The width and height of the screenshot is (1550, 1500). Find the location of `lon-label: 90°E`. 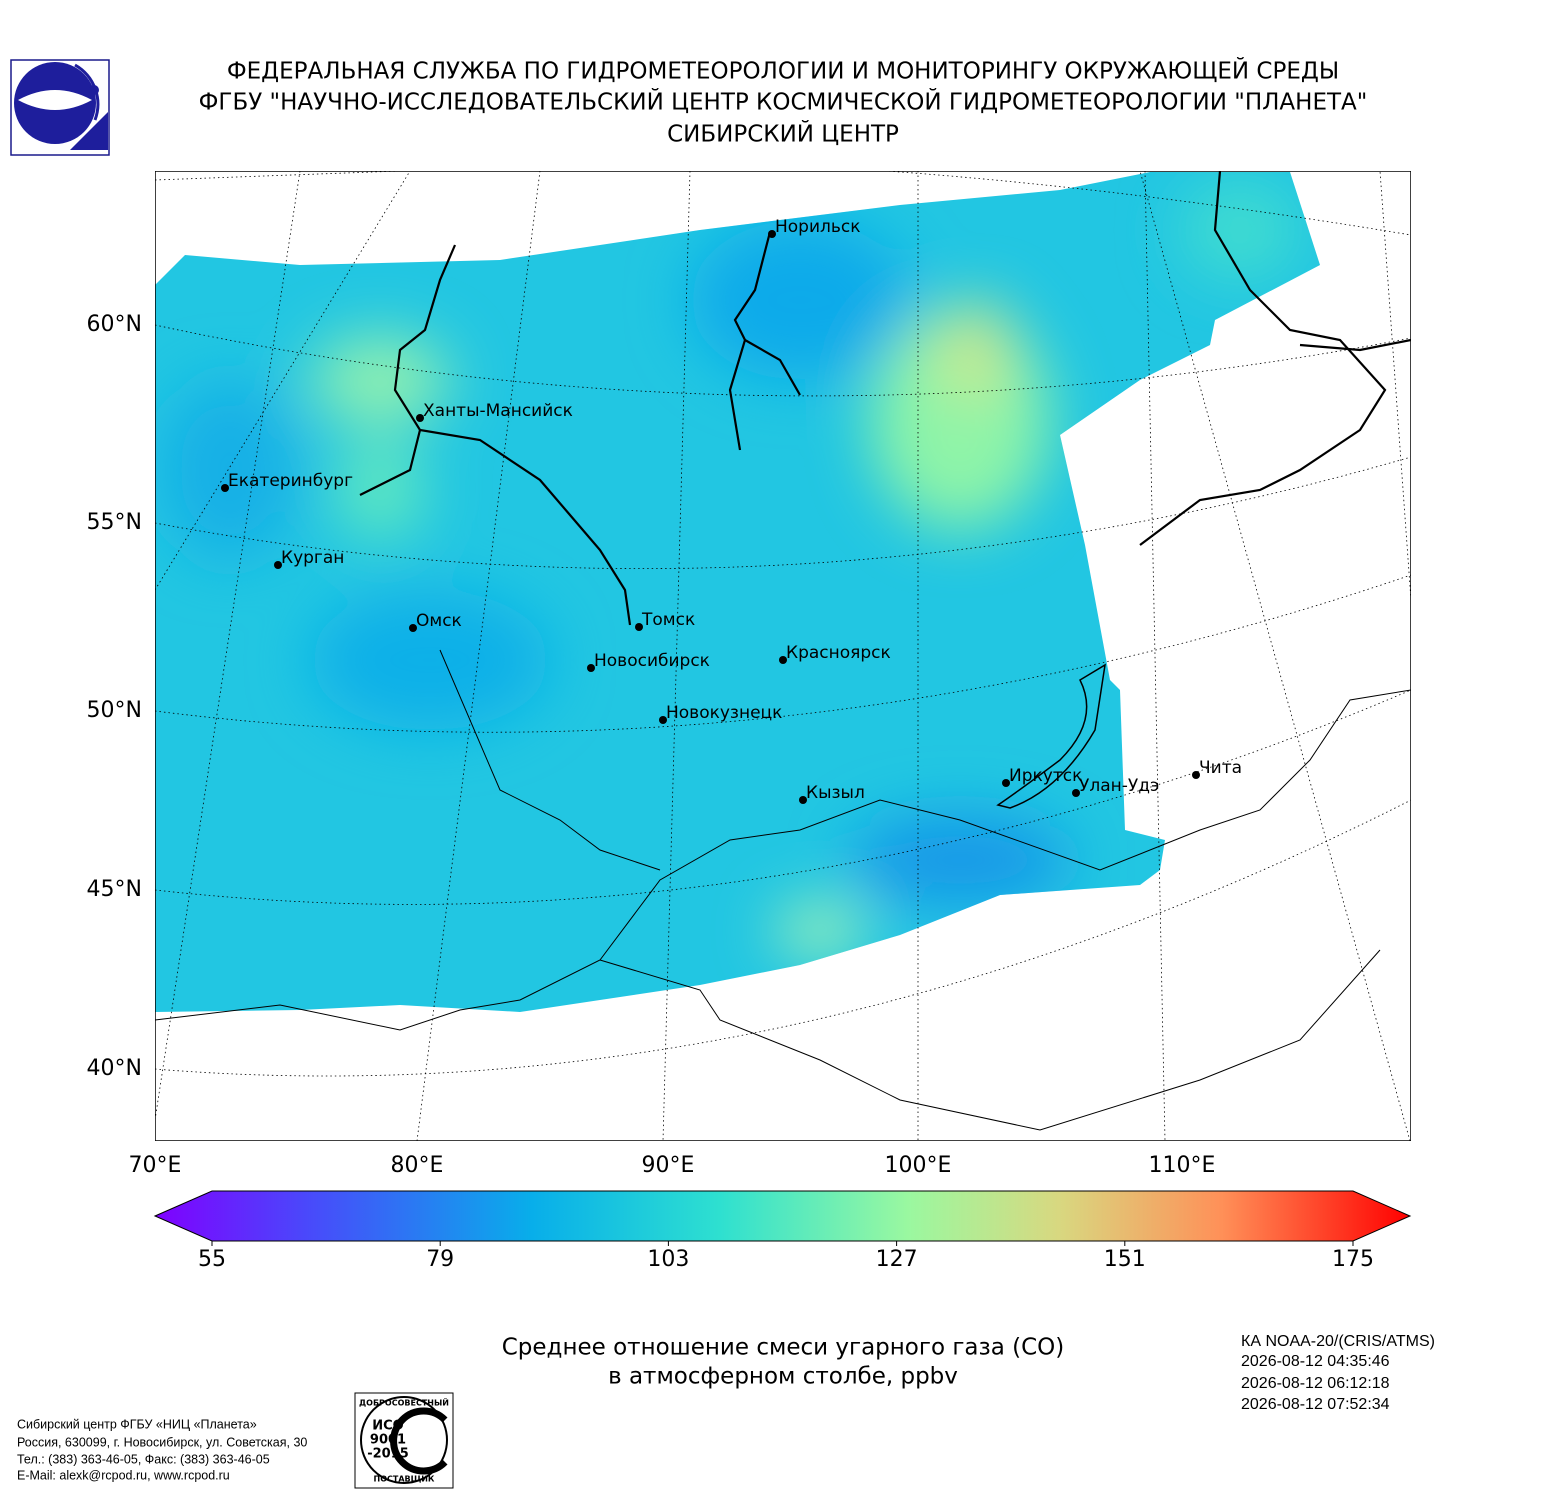

lon-label: 90°E is located at coordinates (668, 1165).